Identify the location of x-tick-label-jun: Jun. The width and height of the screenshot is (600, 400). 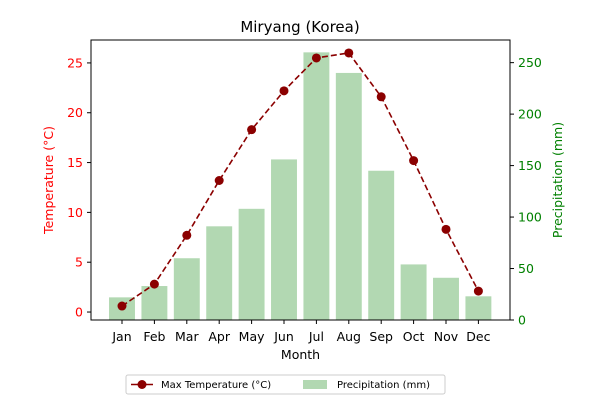
(283, 336).